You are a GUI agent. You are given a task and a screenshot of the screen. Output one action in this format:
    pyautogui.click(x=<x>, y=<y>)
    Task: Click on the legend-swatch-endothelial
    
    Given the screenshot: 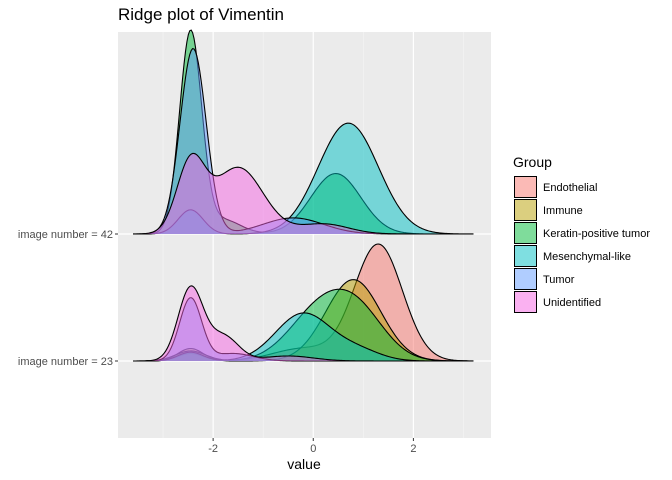 What is the action you would take?
    pyautogui.click(x=525, y=187)
    